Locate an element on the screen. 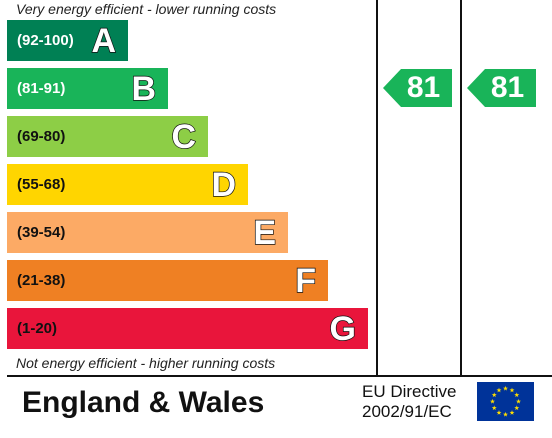 This screenshot has height=438, width=552. band-range-label: (21-38) is located at coordinates (41, 280).